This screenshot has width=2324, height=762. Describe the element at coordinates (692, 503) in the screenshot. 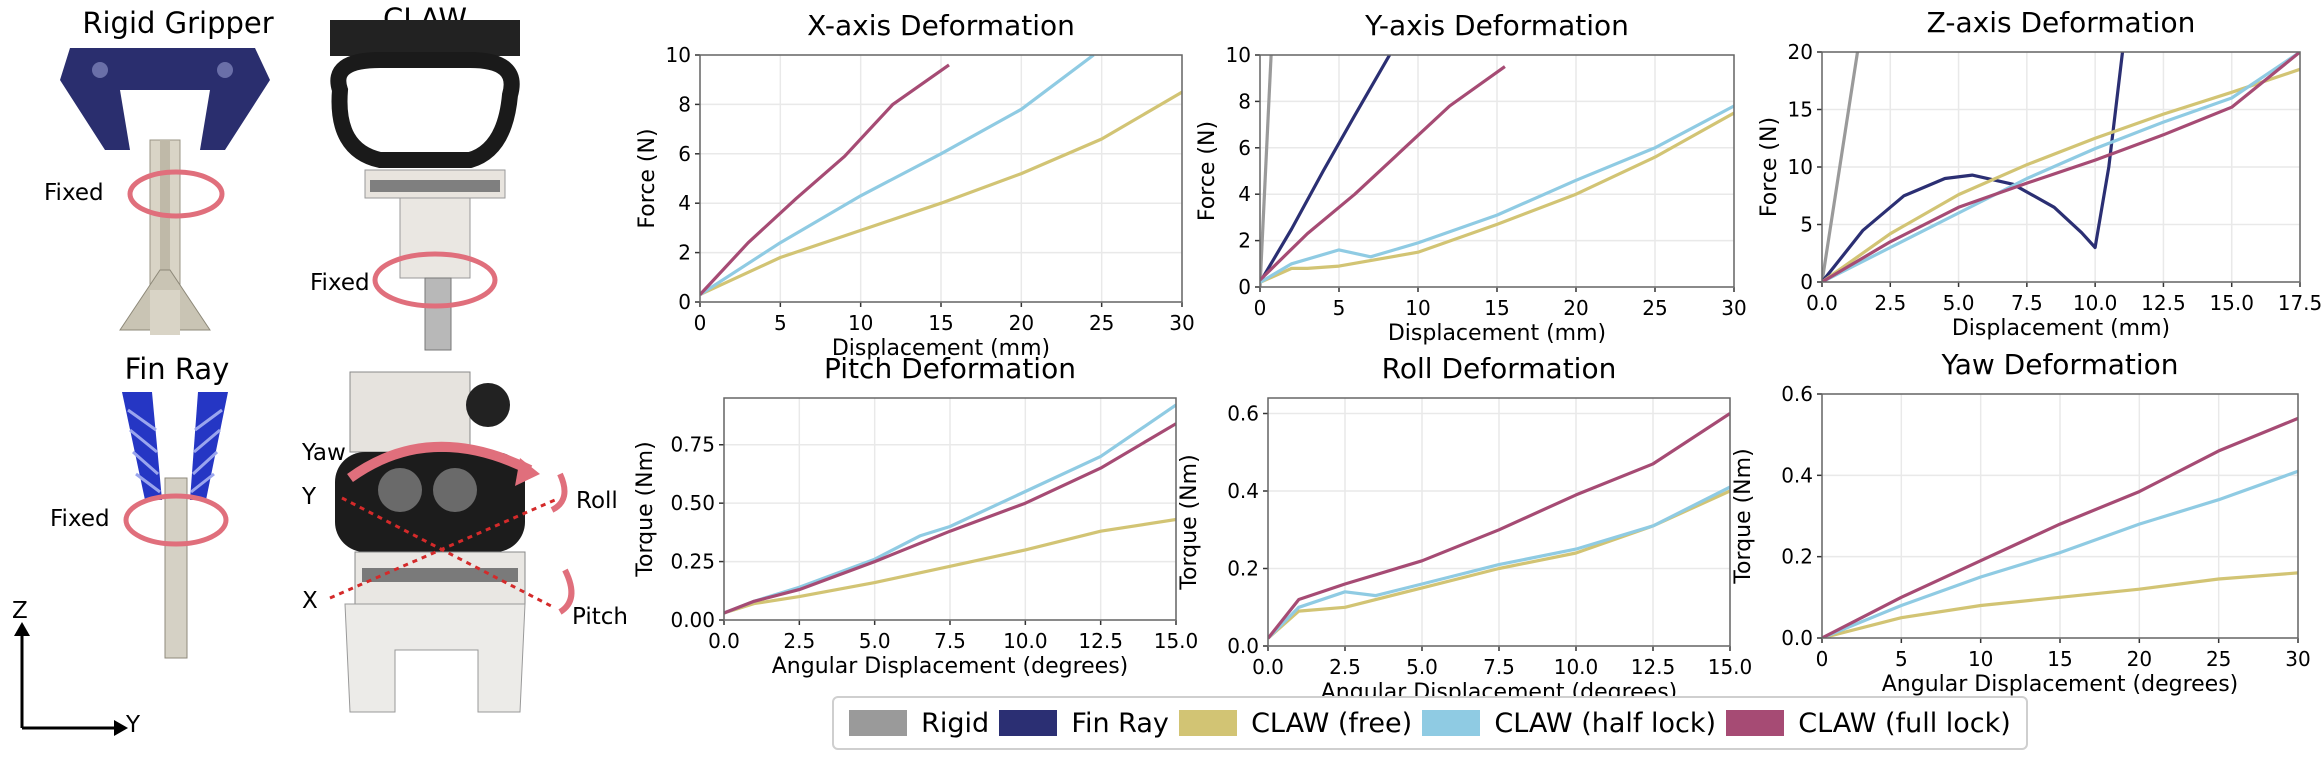

I see `y-tick-label: 0.50` at that location.